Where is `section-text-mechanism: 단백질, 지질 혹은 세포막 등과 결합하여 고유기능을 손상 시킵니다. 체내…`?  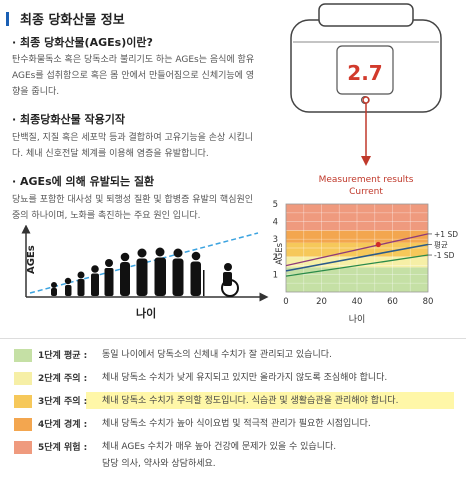
section-text-mechanism: 단백질, 지질 혹은 세포막 등과 결합하여 고유기능을 손상 시킵니다. 체내… is located at coordinates (133, 146).